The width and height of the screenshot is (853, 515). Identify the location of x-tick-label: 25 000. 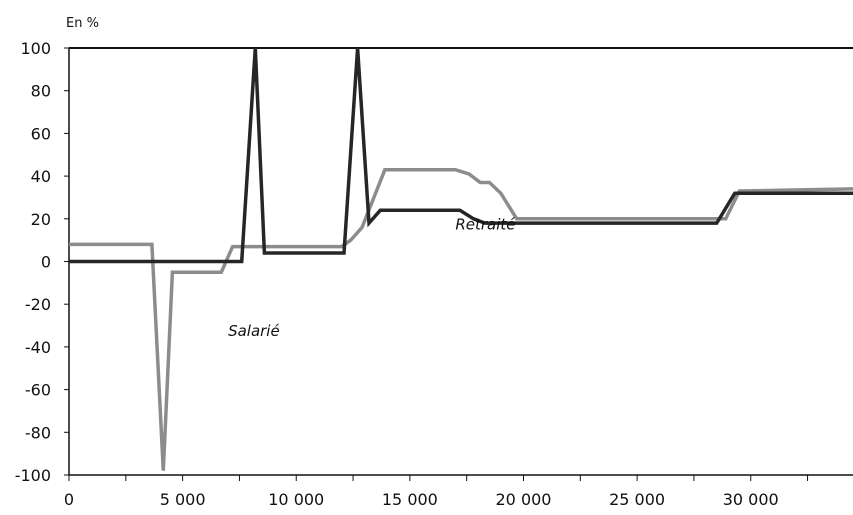
(637, 499).